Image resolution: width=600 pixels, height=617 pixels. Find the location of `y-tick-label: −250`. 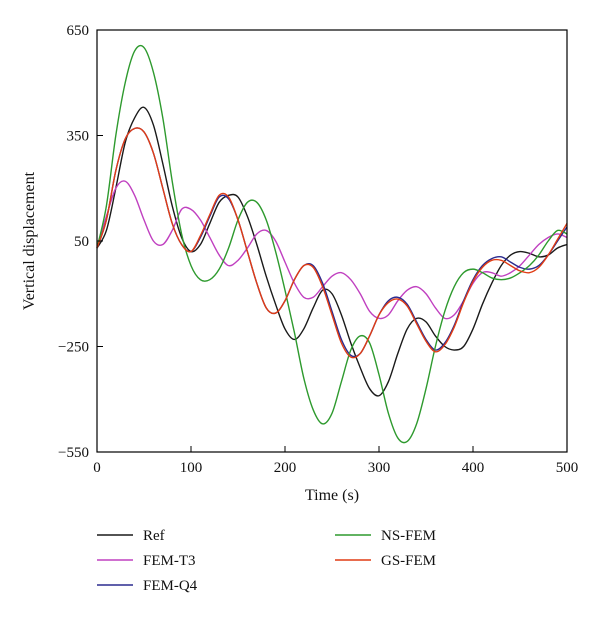

y-tick-label: −250 is located at coordinates (73, 348).